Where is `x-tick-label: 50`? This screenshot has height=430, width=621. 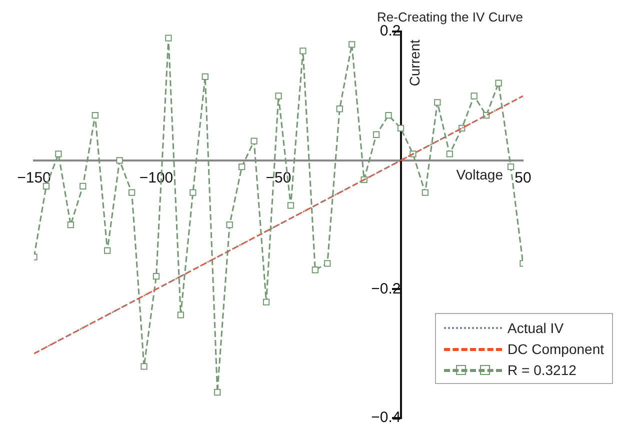 x-tick-label: 50 is located at coordinates (523, 178).